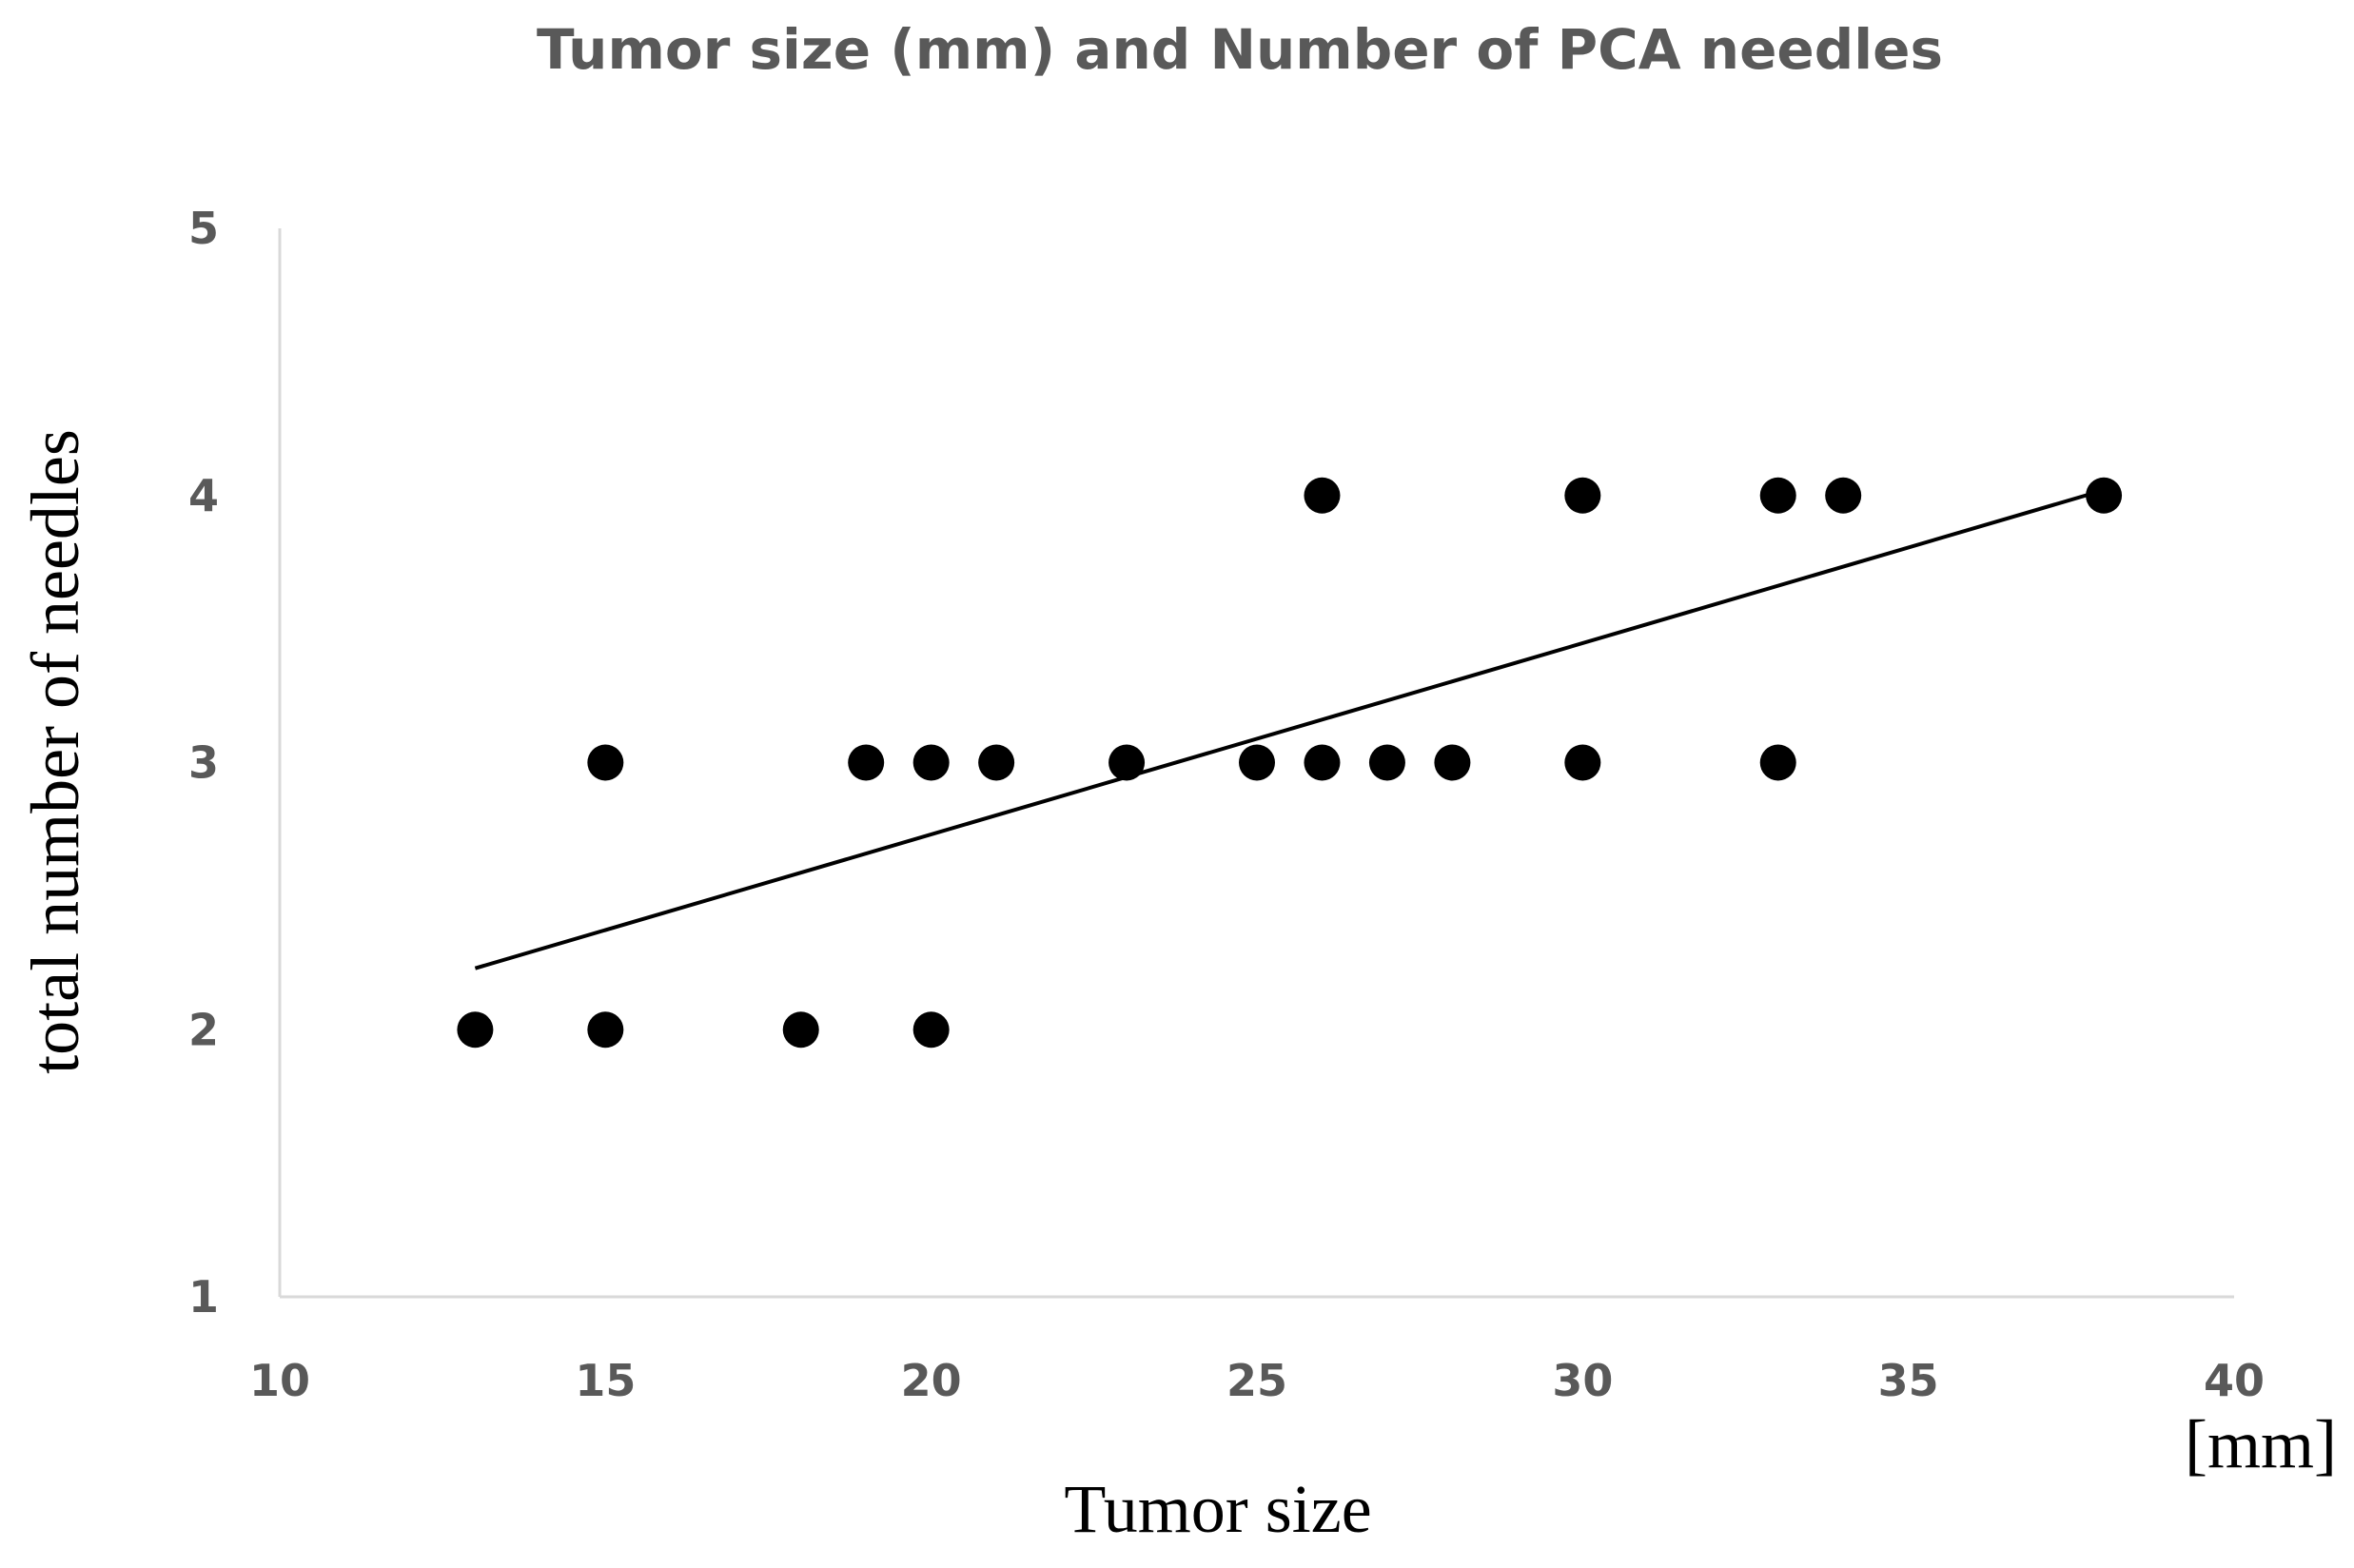  Describe the element at coordinates (1582, 1380) in the screenshot. I see `x-tick-label: 30` at that location.